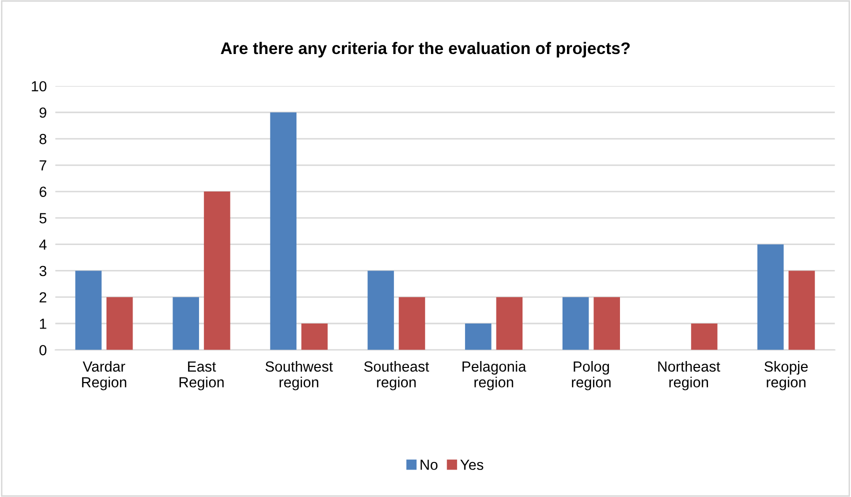 Image resolution: width=851 pixels, height=497 pixels. I want to click on y-tick-label: 6, so click(43, 191).